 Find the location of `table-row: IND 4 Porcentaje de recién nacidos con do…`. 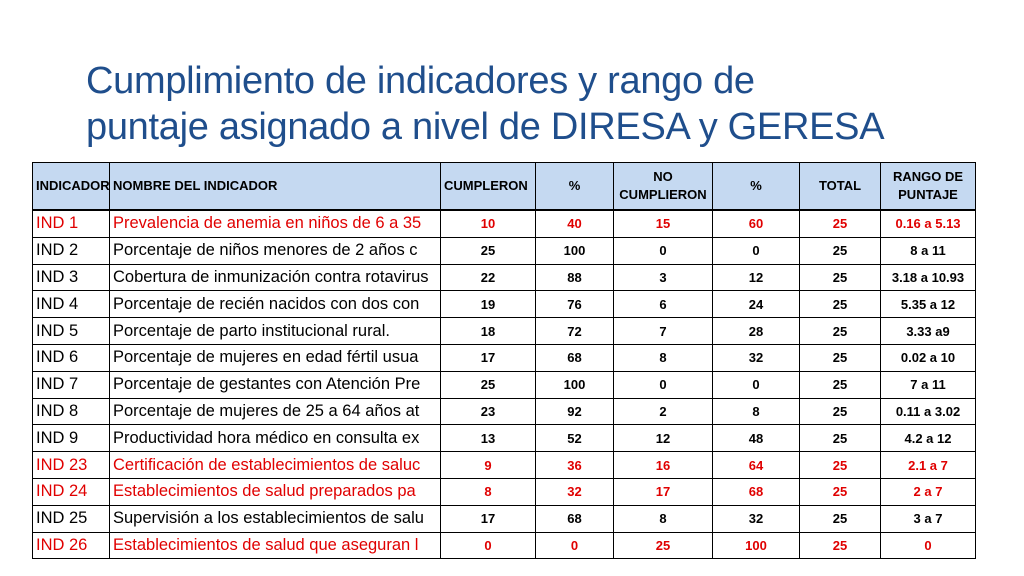

table-row: IND 4 Porcentaje de recién nacidos con do… is located at coordinates (504, 304).